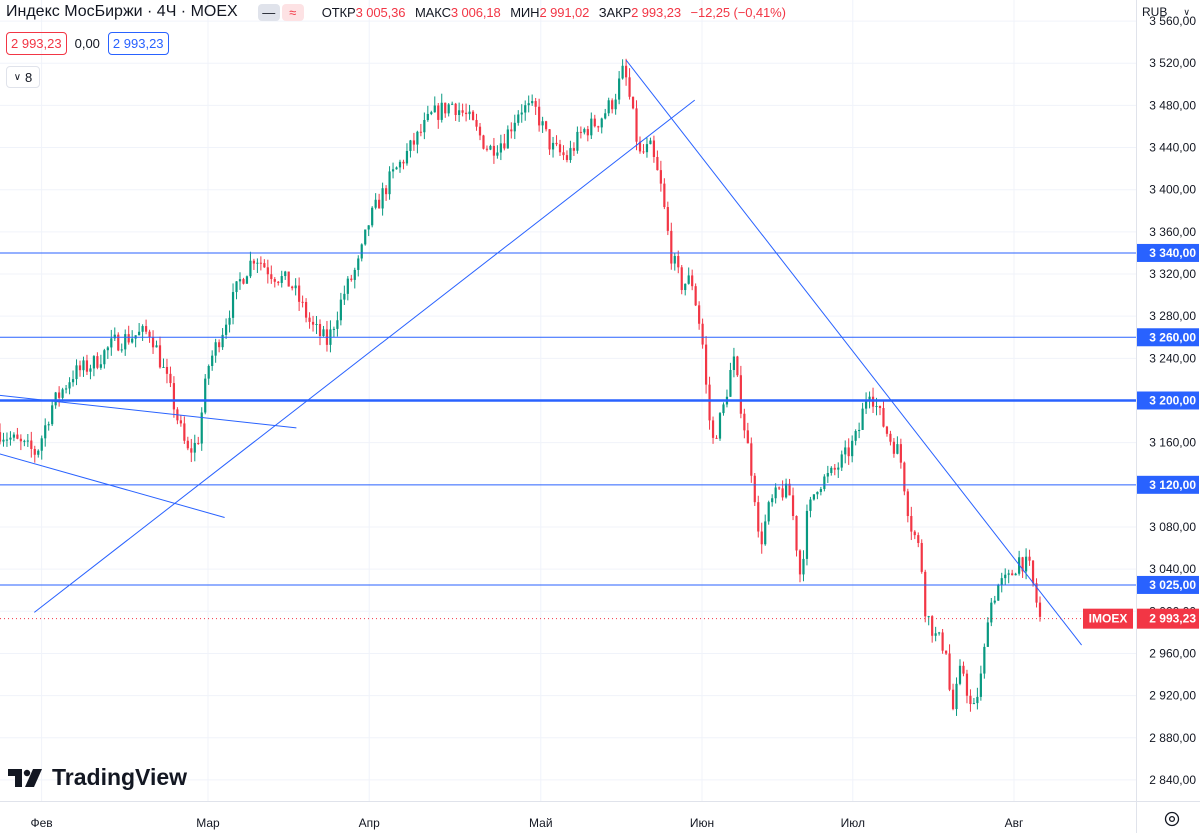 The height and width of the screenshot is (833, 1200). Describe the element at coordinates (138, 43) in the screenshot. I see `buy-price-button: 2 993,23` at that location.